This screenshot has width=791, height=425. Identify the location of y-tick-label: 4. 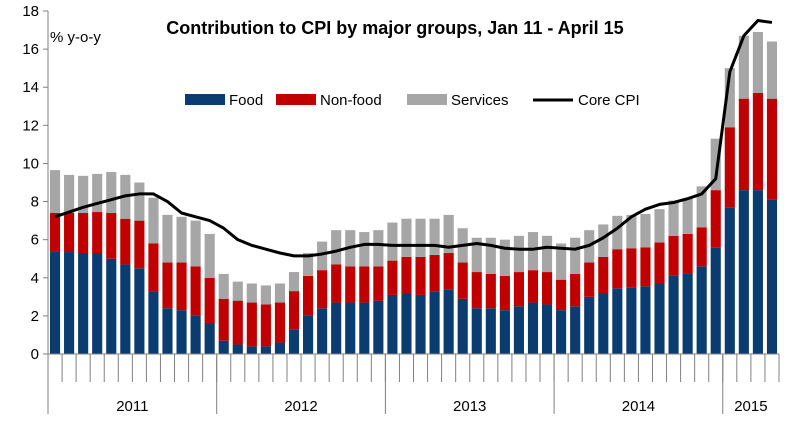
(35, 278).